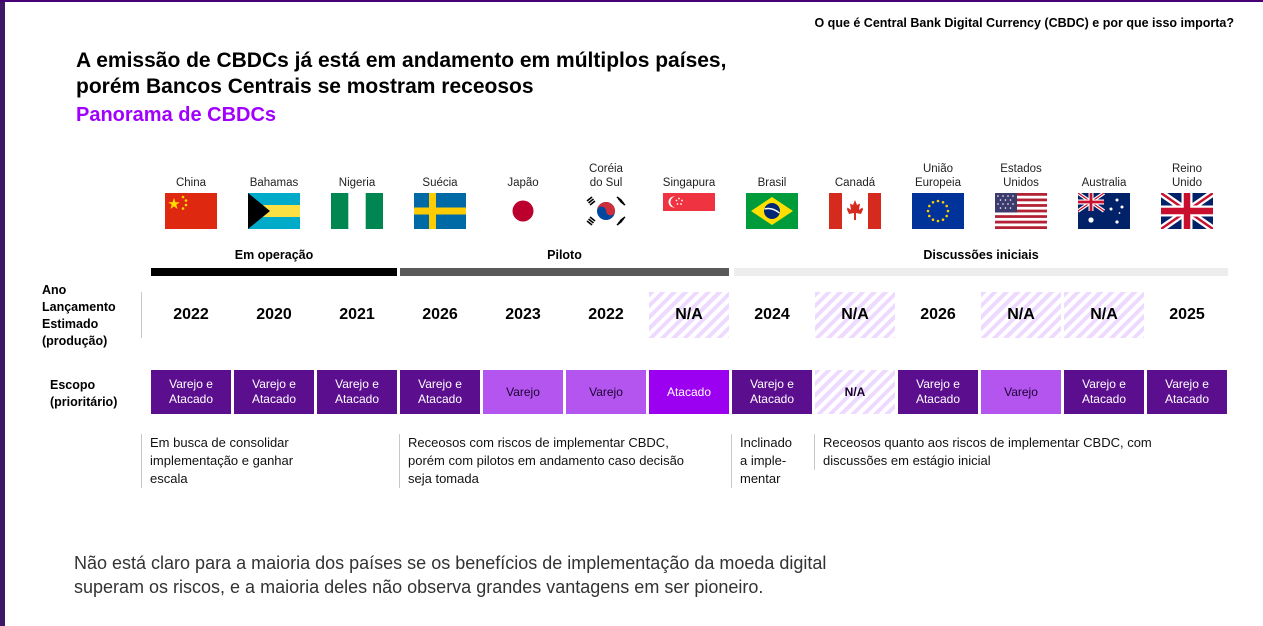 This screenshot has width=1263, height=626. What do you see at coordinates (564, 272) in the screenshot?
I see `stage-bar-piloto` at bounding box center [564, 272].